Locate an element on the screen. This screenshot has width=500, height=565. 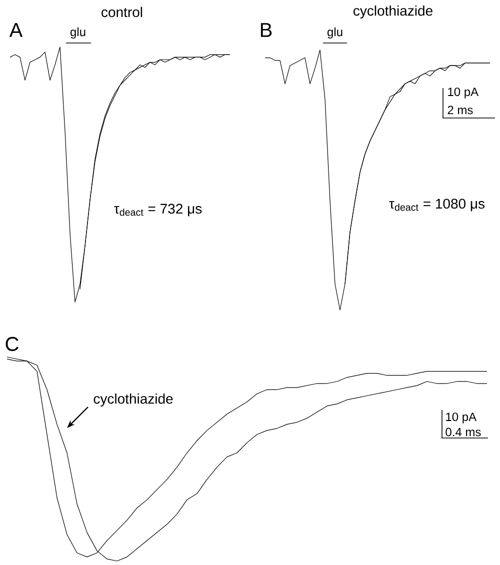
annotation: 0.4 ms is located at coordinates (463, 432).